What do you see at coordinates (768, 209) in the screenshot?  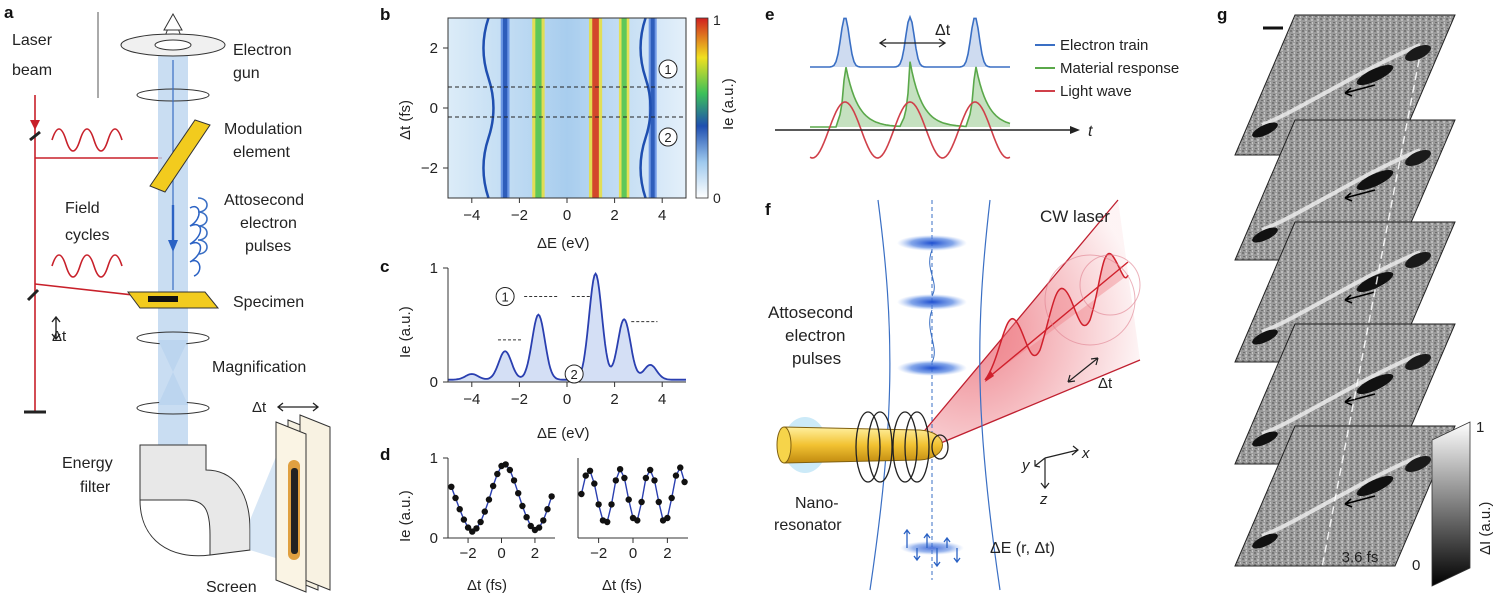 I see `panel-letter-f: f` at bounding box center [768, 209].